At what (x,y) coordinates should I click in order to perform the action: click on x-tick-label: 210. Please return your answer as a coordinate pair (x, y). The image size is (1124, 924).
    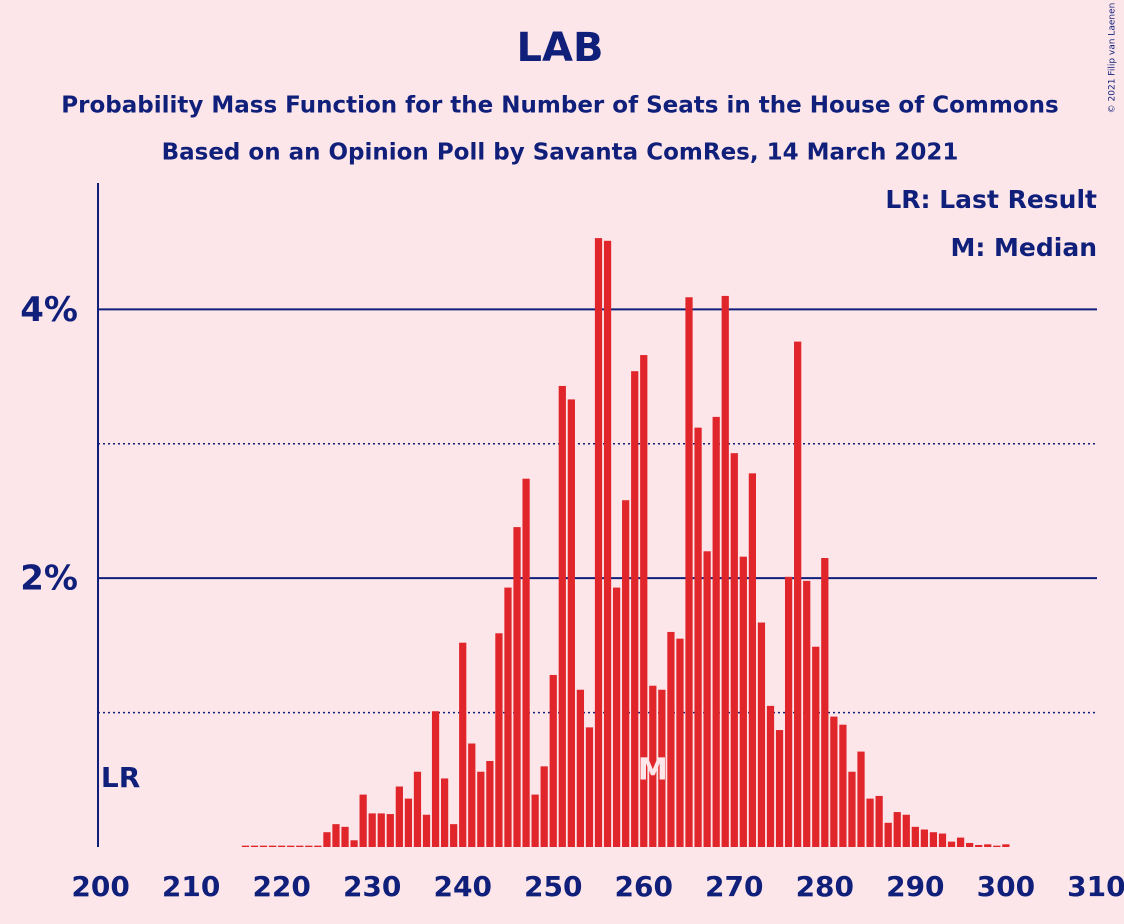
    Looking at the image, I should click on (191, 886).